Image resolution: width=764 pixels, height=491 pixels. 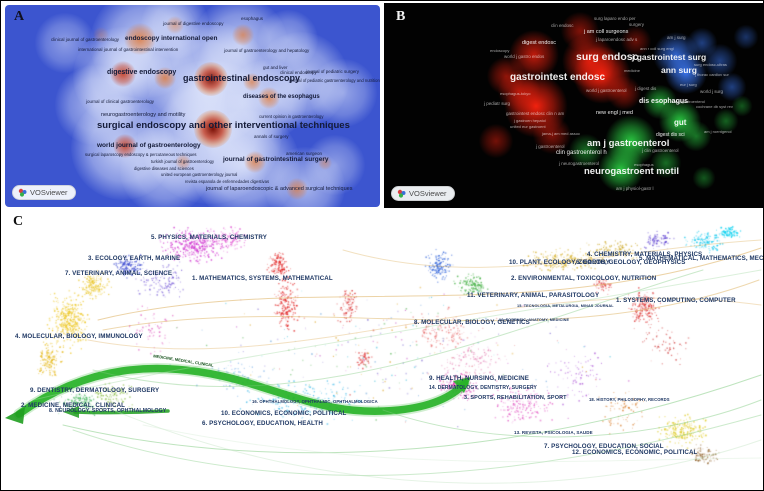 What do you see at coordinates (149, 145) in the screenshot?
I see `journal-label: world journal of gastroenterology` at bounding box center [149, 145].